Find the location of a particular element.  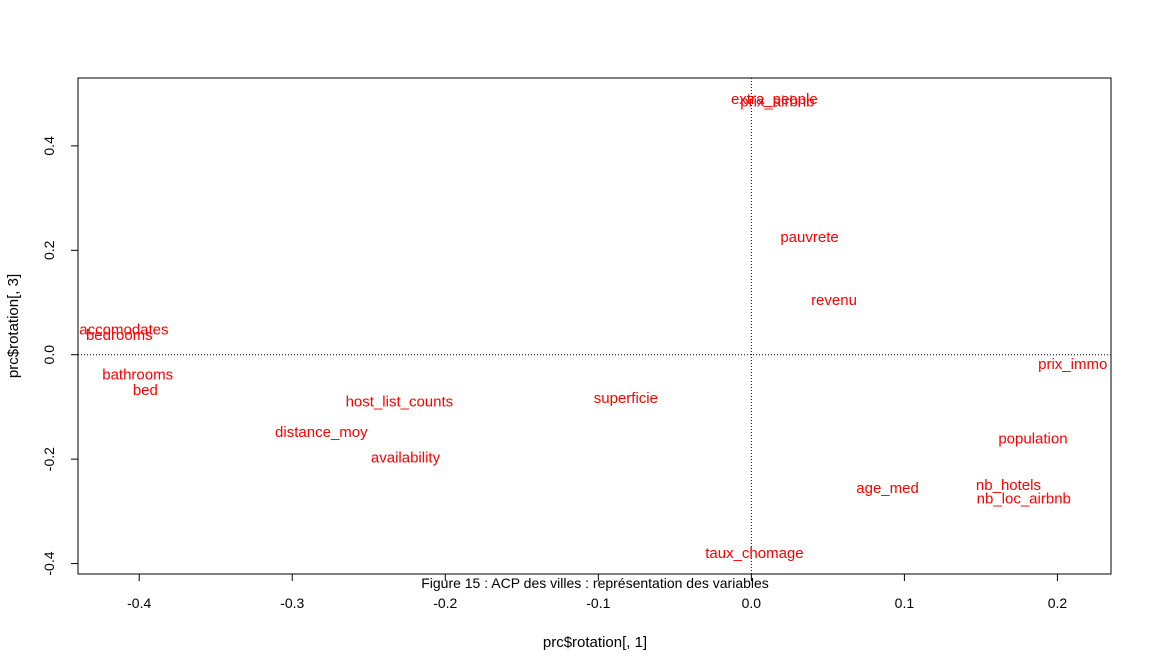

variable-label: pauvrete is located at coordinates (809, 237).